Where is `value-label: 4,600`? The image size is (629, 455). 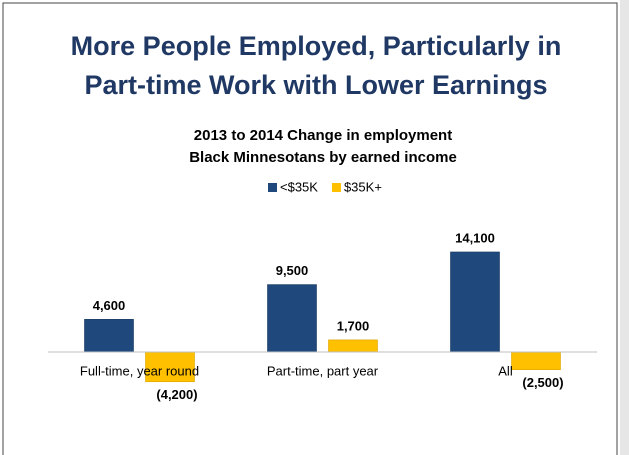 value-label: 4,600 is located at coordinates (109, 305).